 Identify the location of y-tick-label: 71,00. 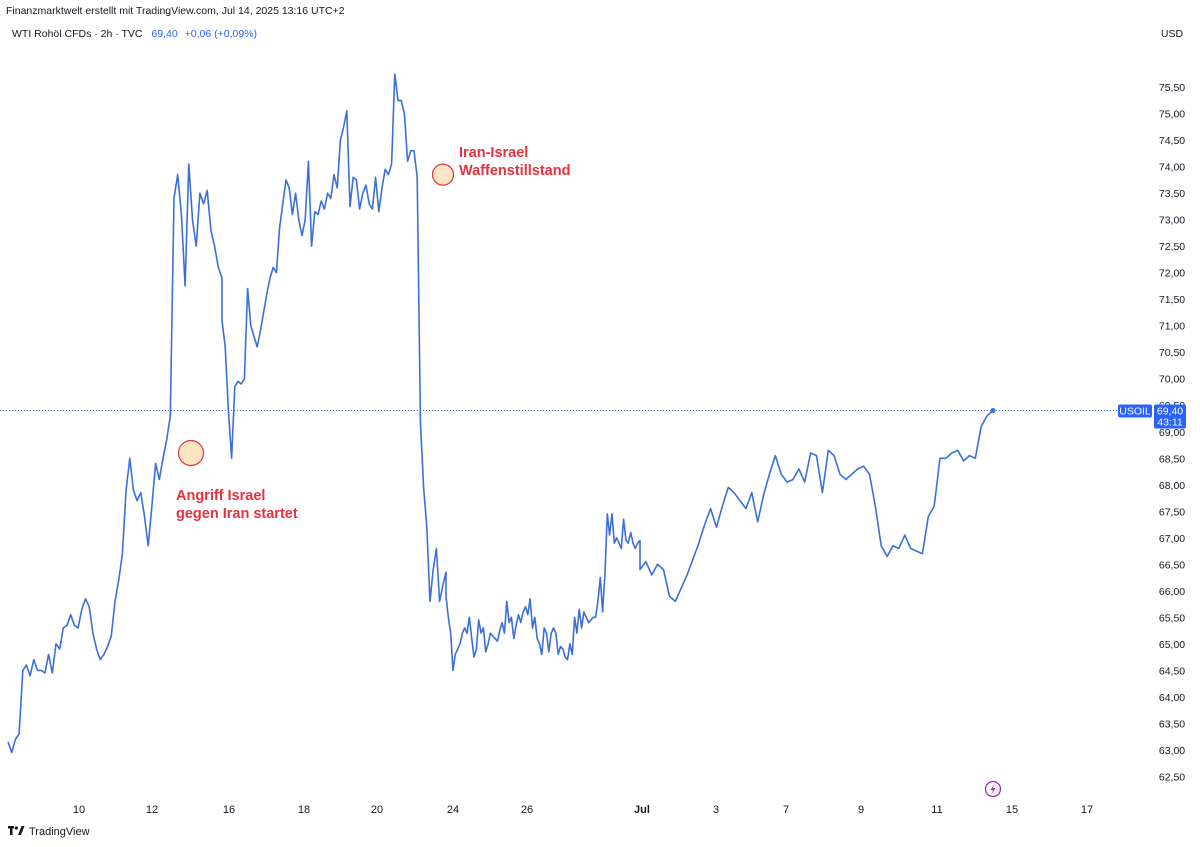
(1172, 327).